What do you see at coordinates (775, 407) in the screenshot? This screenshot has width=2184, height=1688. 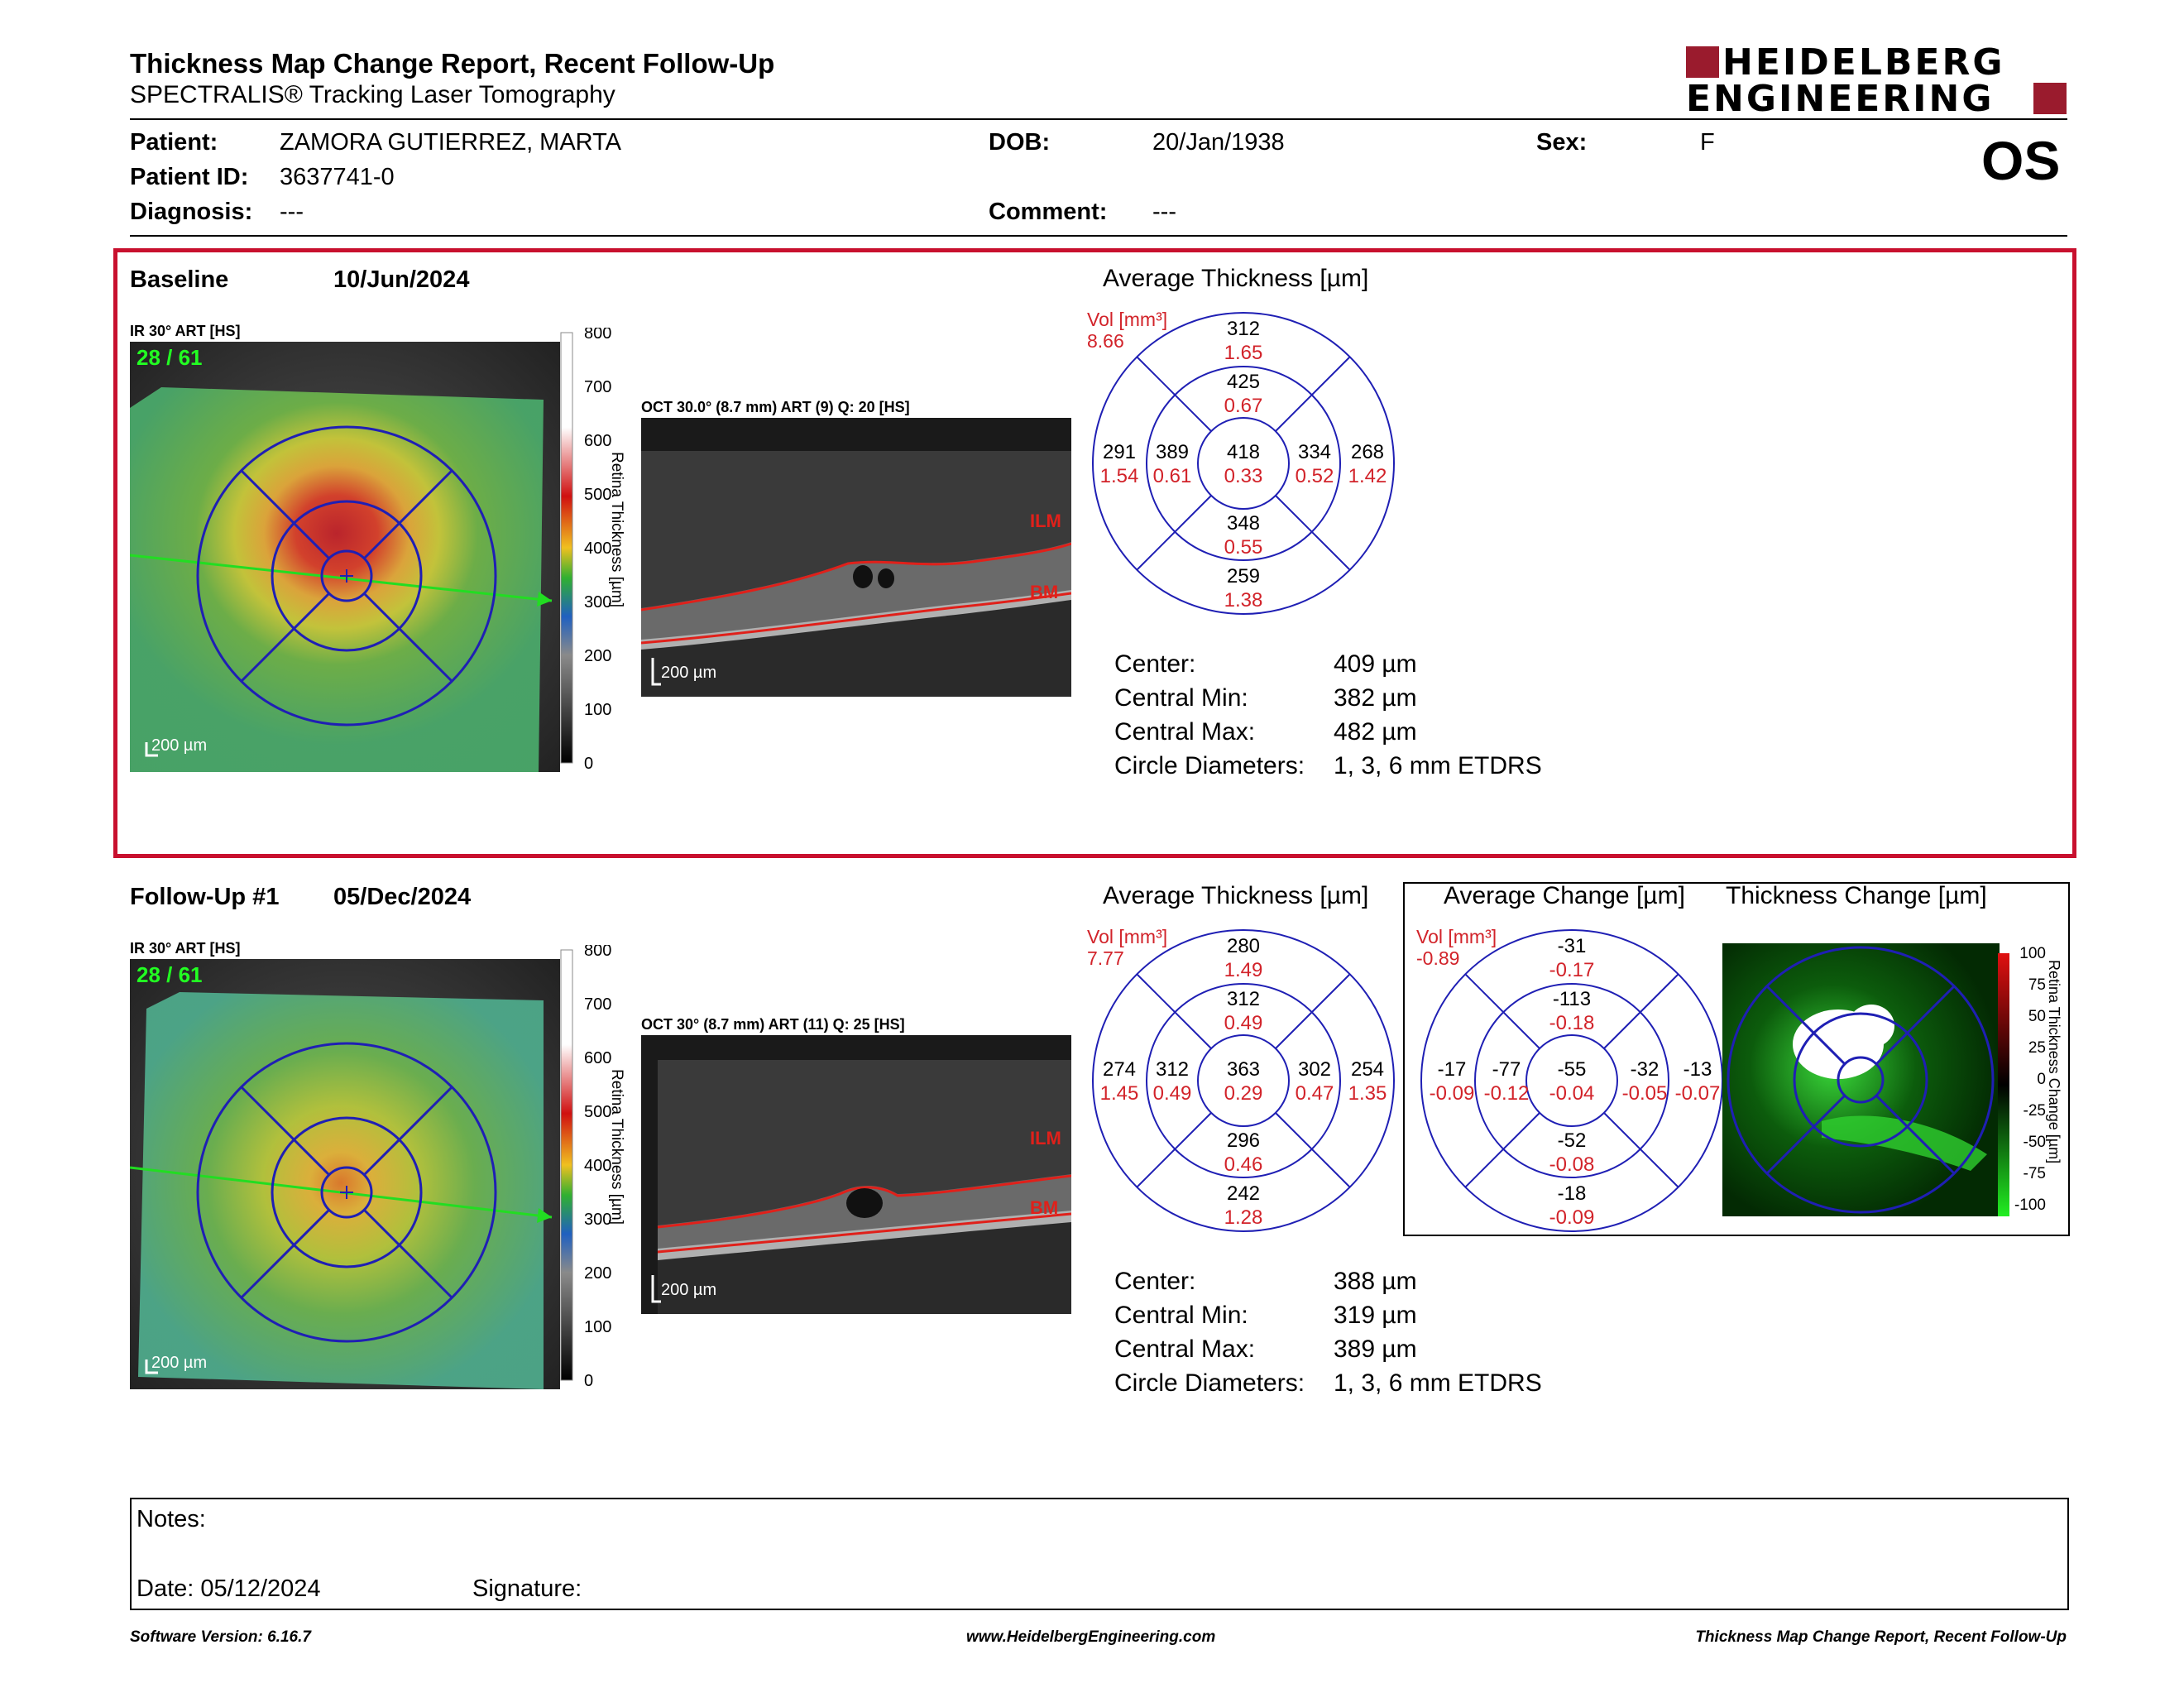 I see `baseline-oct-label: OCT 30.0° (8.7 mm) ART (9) Q: 20 [HS]` at bounding box center [775, 407].